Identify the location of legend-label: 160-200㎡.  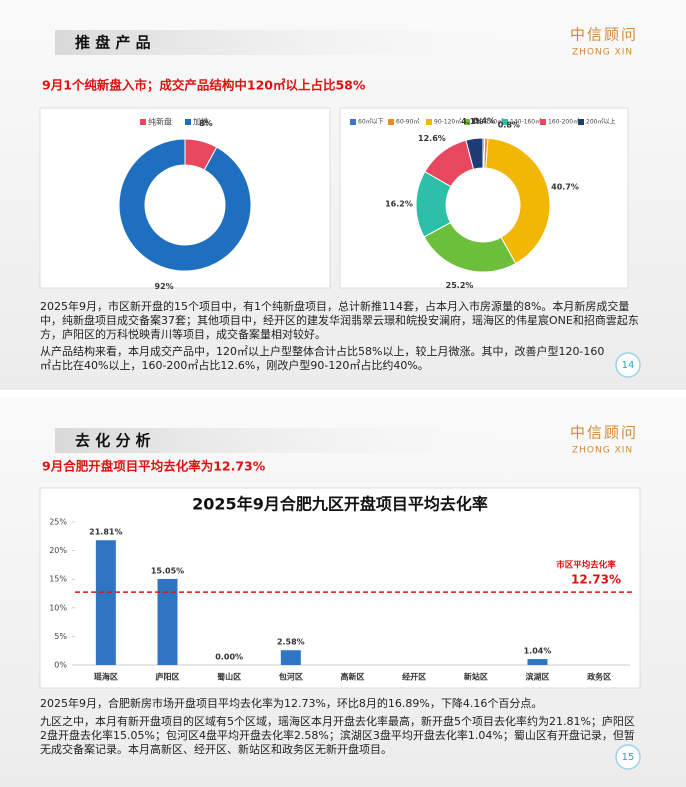
(563, 122).